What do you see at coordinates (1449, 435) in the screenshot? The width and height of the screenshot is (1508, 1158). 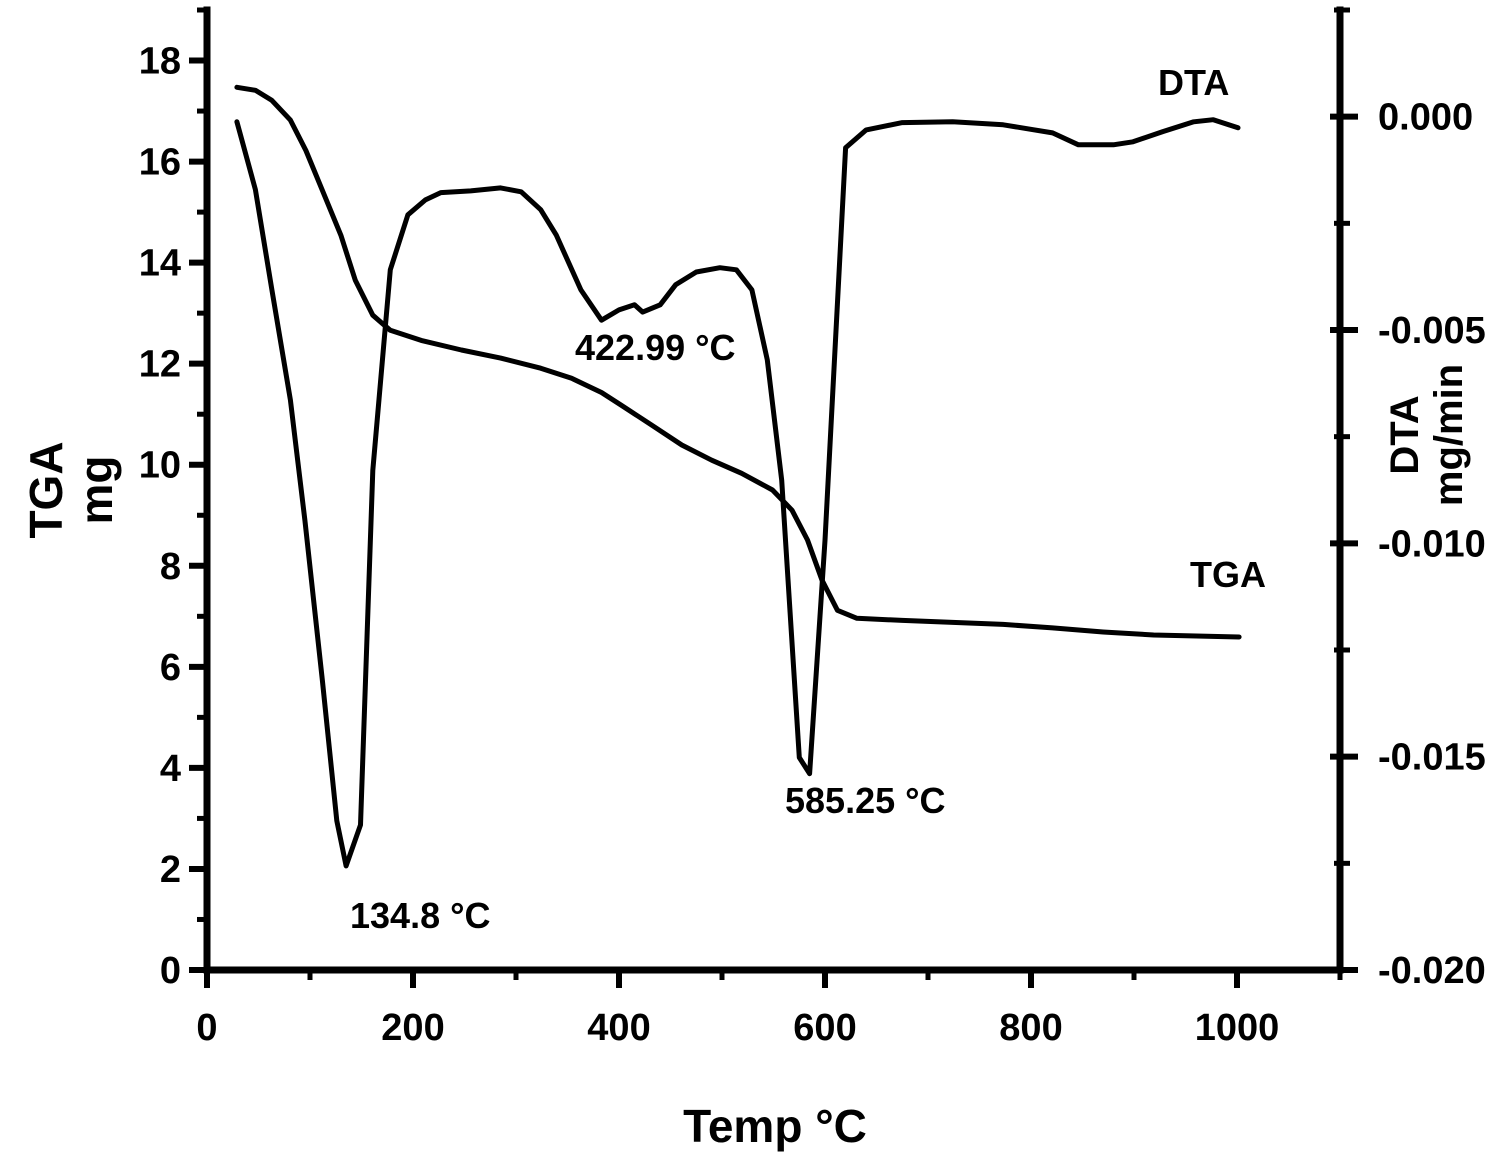 I see `right-axis-title-line2: mg/min` at bounding box center [1449, 435].